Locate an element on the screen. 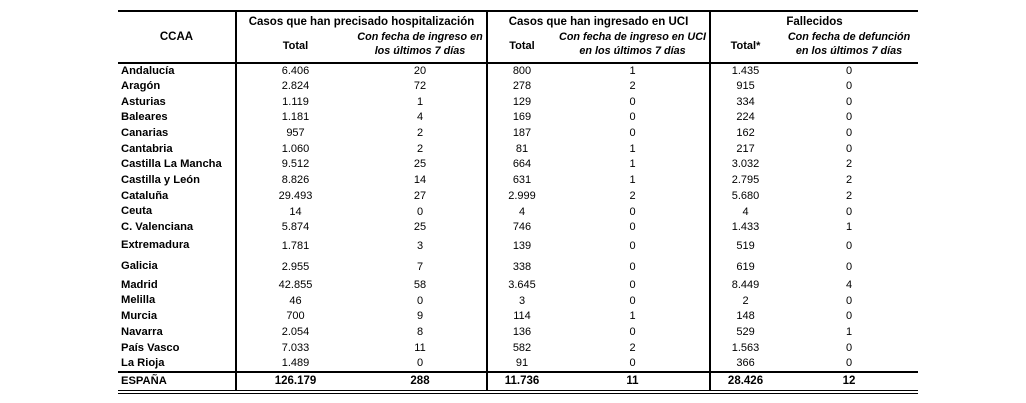  hosp-total-cell: 46 is located at coordinates (294, 301).